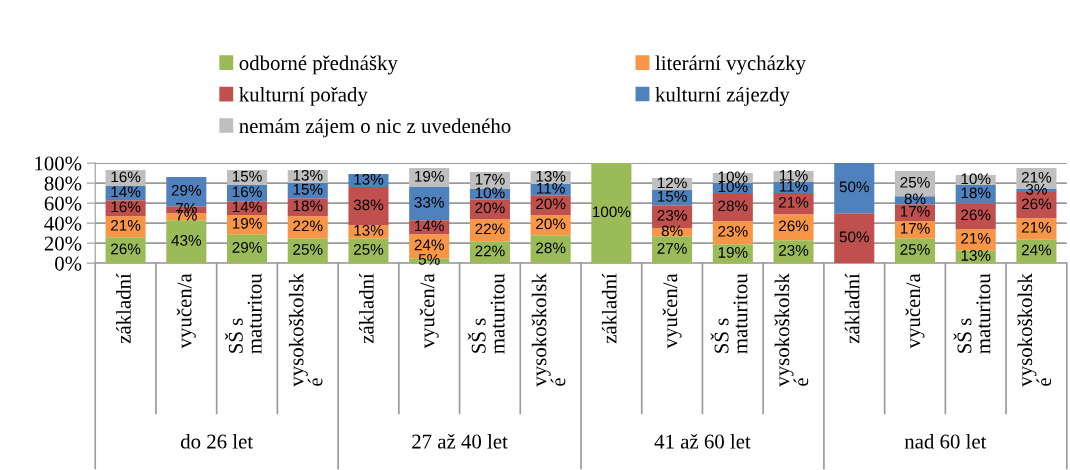 The image size is (1070, 470). I want to click on y-tick-label: 40%, so click(63, 223).